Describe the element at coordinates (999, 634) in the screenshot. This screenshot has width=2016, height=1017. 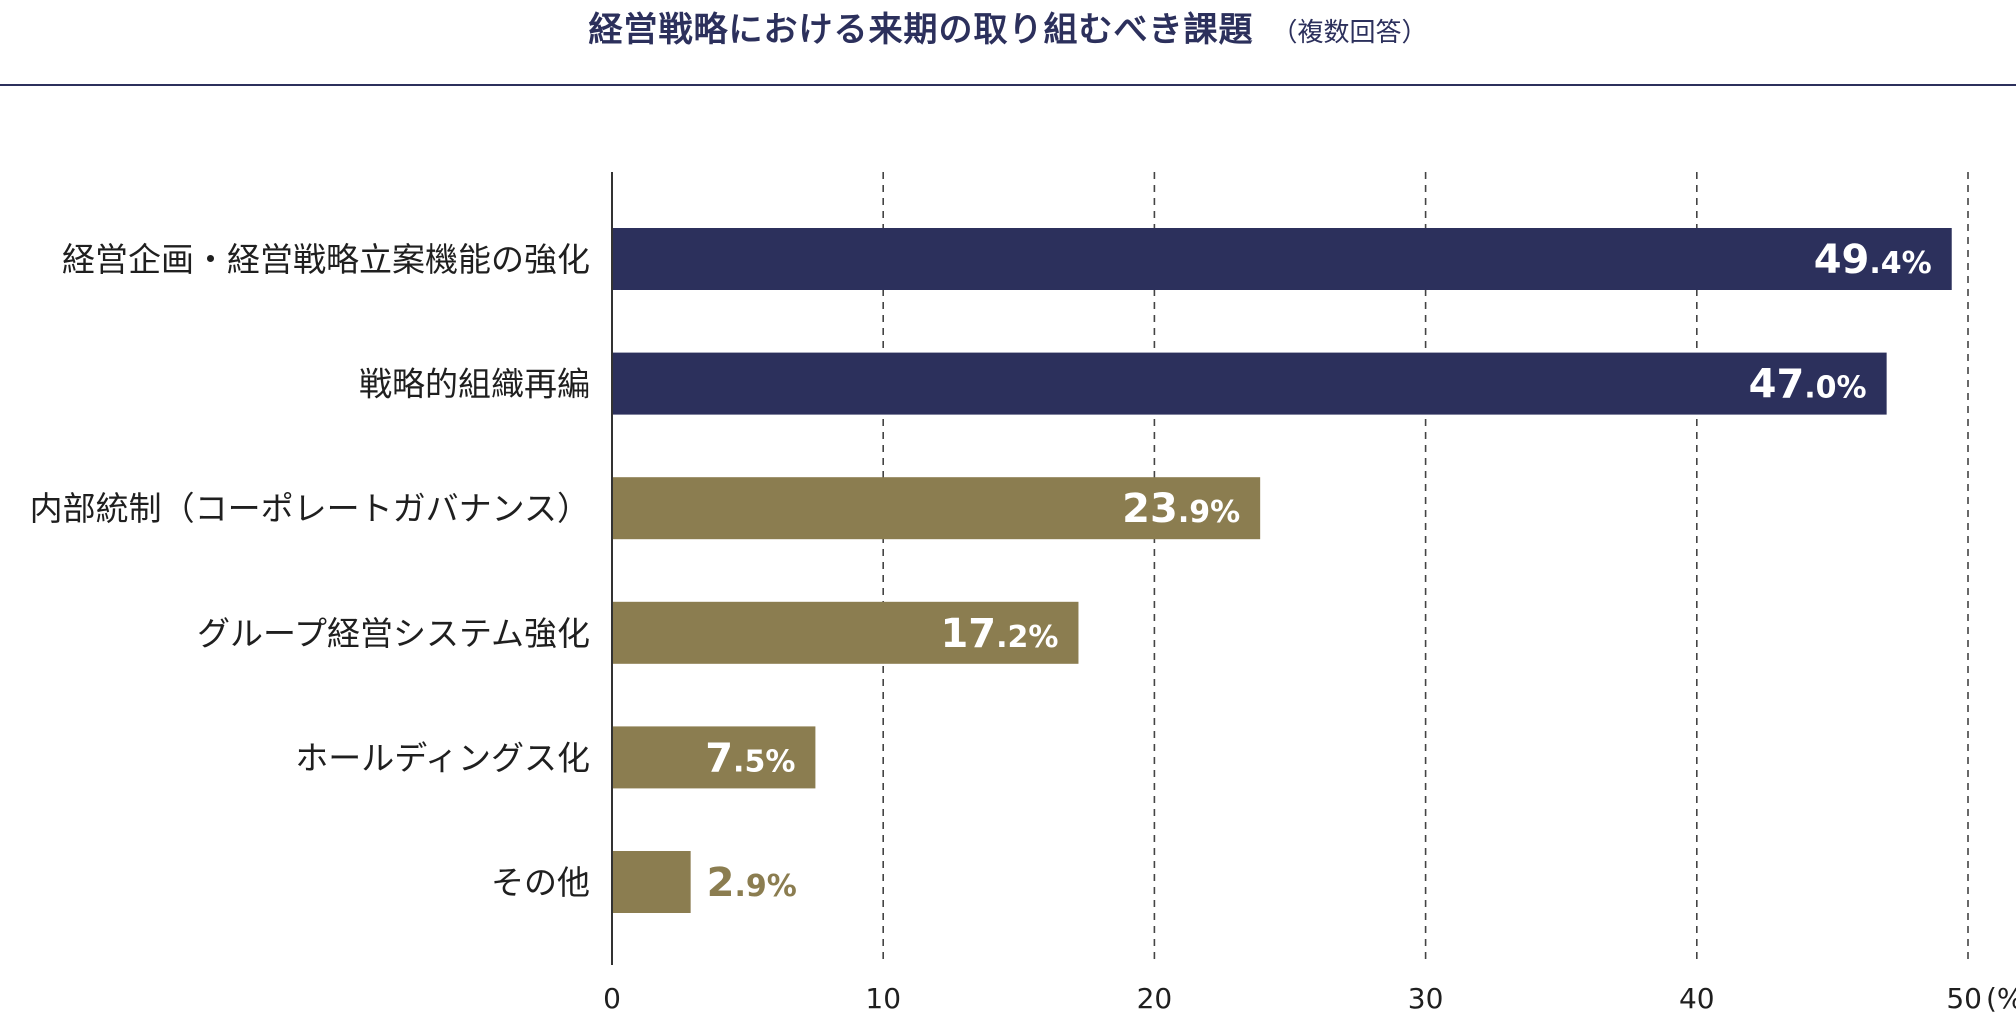
I see `data-label-3: 17.2%` at that location.